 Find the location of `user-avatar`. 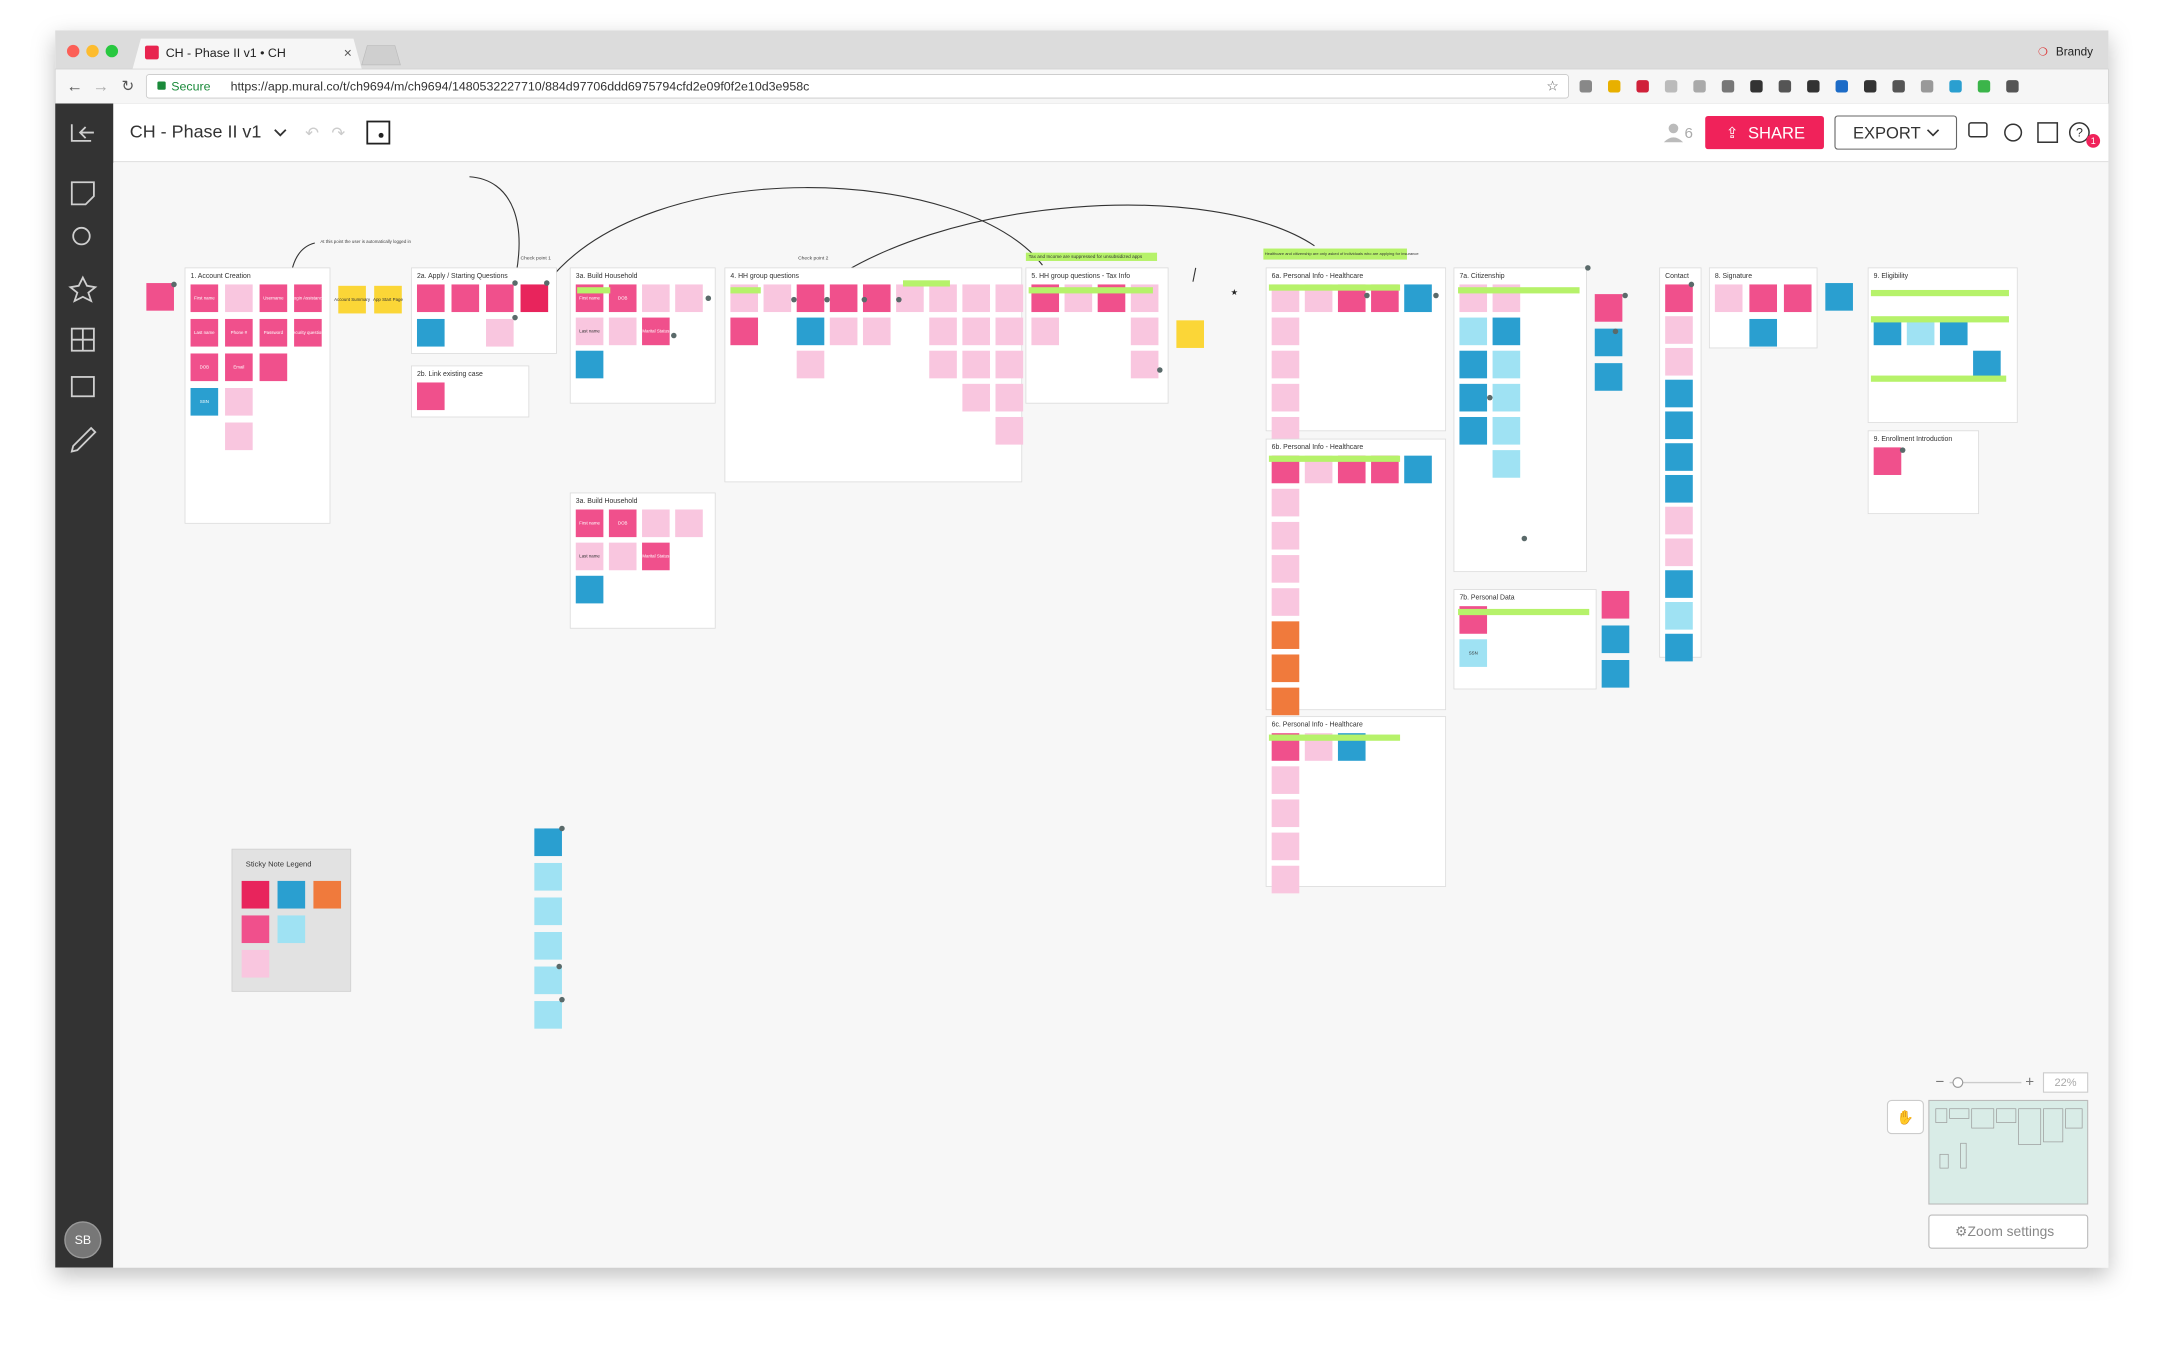

user-avatar is located at coordinates (83, 1240).